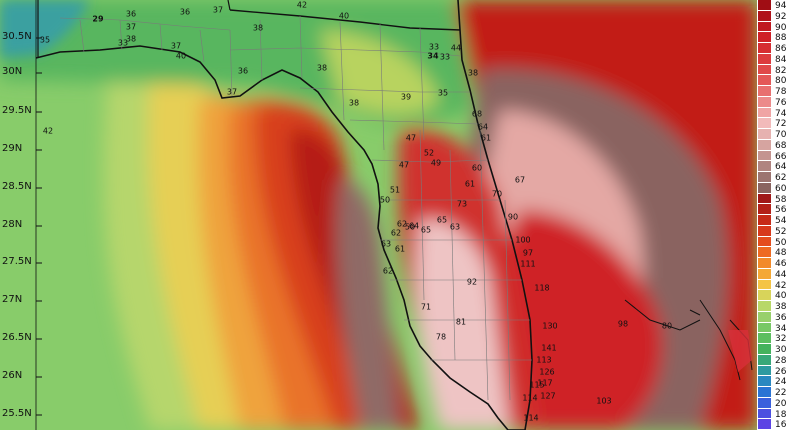  I want to click on legend-value: 20, so click(781, 403).